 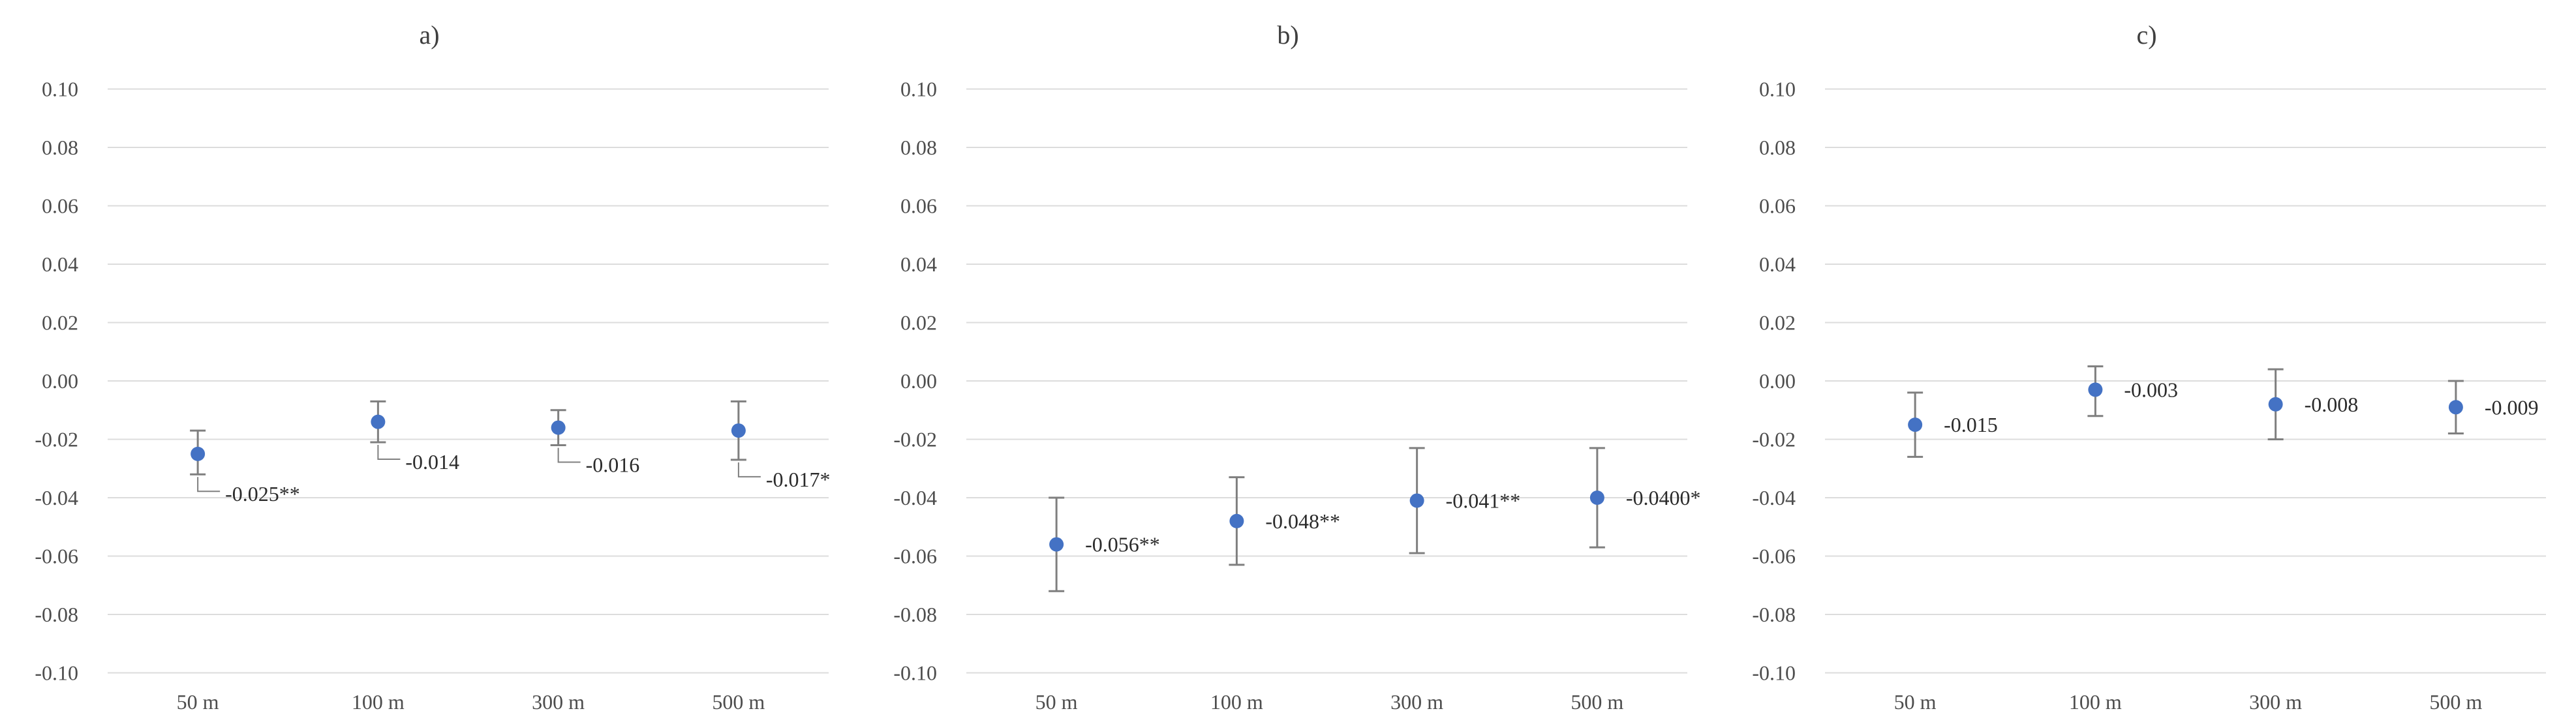 I want to click on data-point-label: -0.003, so click(x=2151, y=389).